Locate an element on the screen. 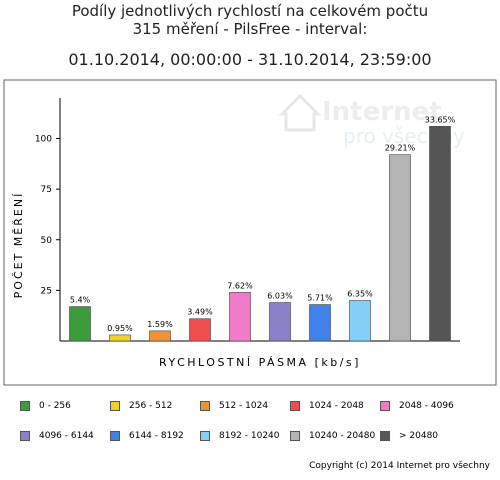 The height and width of the screenshot is (480, 500). legend-item: 8192 - 10240 is located at coordinates (240, 436).